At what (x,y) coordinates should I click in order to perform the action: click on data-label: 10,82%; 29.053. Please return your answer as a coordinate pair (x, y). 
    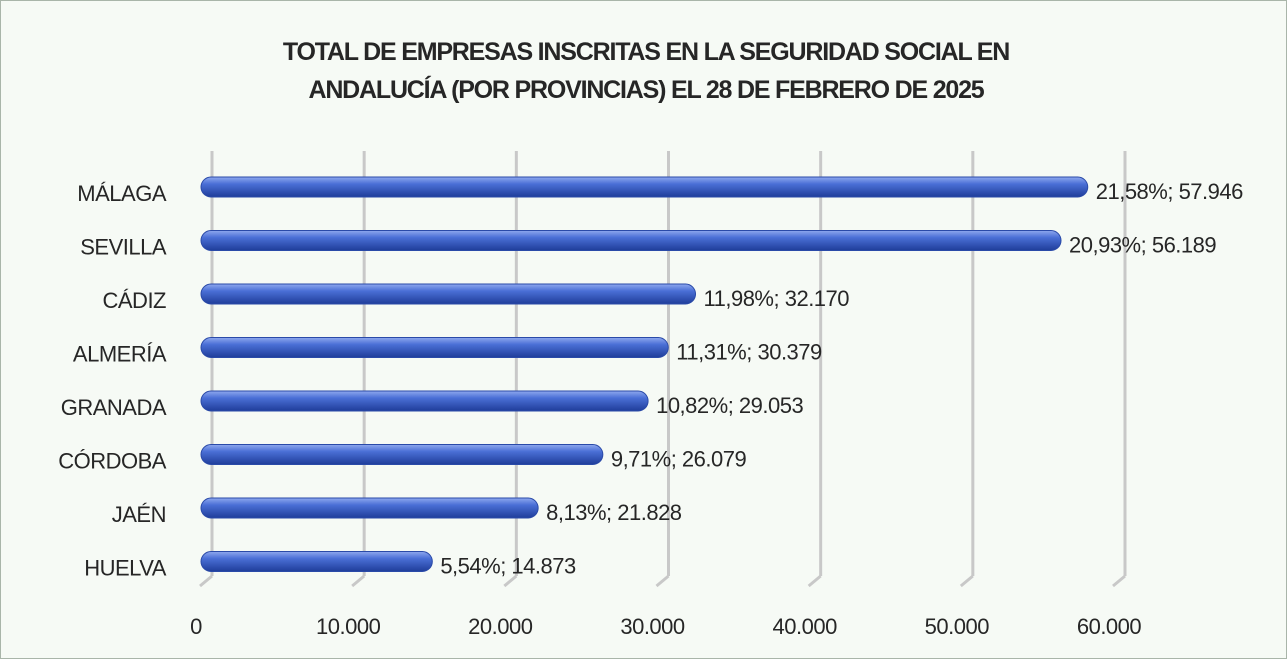
    Looking at the image, I should click on (729, 405).